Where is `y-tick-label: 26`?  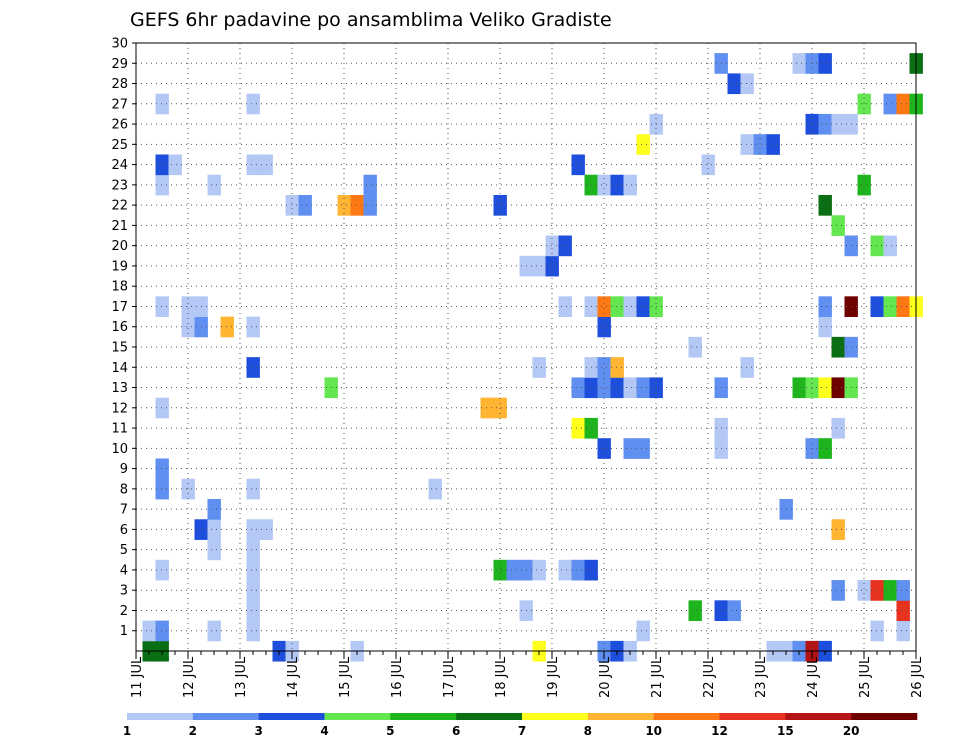
y-tick-label: 26 is located at coordinates (119, 125).